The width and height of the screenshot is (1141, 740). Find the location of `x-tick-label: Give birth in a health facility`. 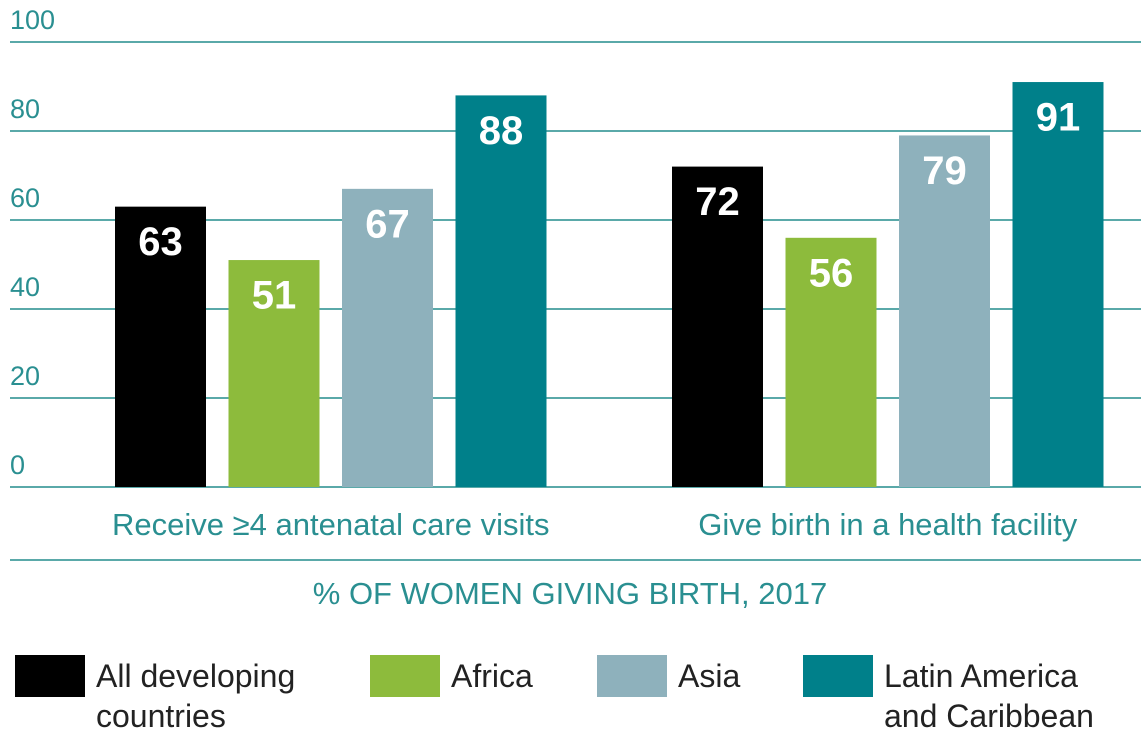

x-tick-label: Give birth in a health facility is located at coordinates (888, 524).